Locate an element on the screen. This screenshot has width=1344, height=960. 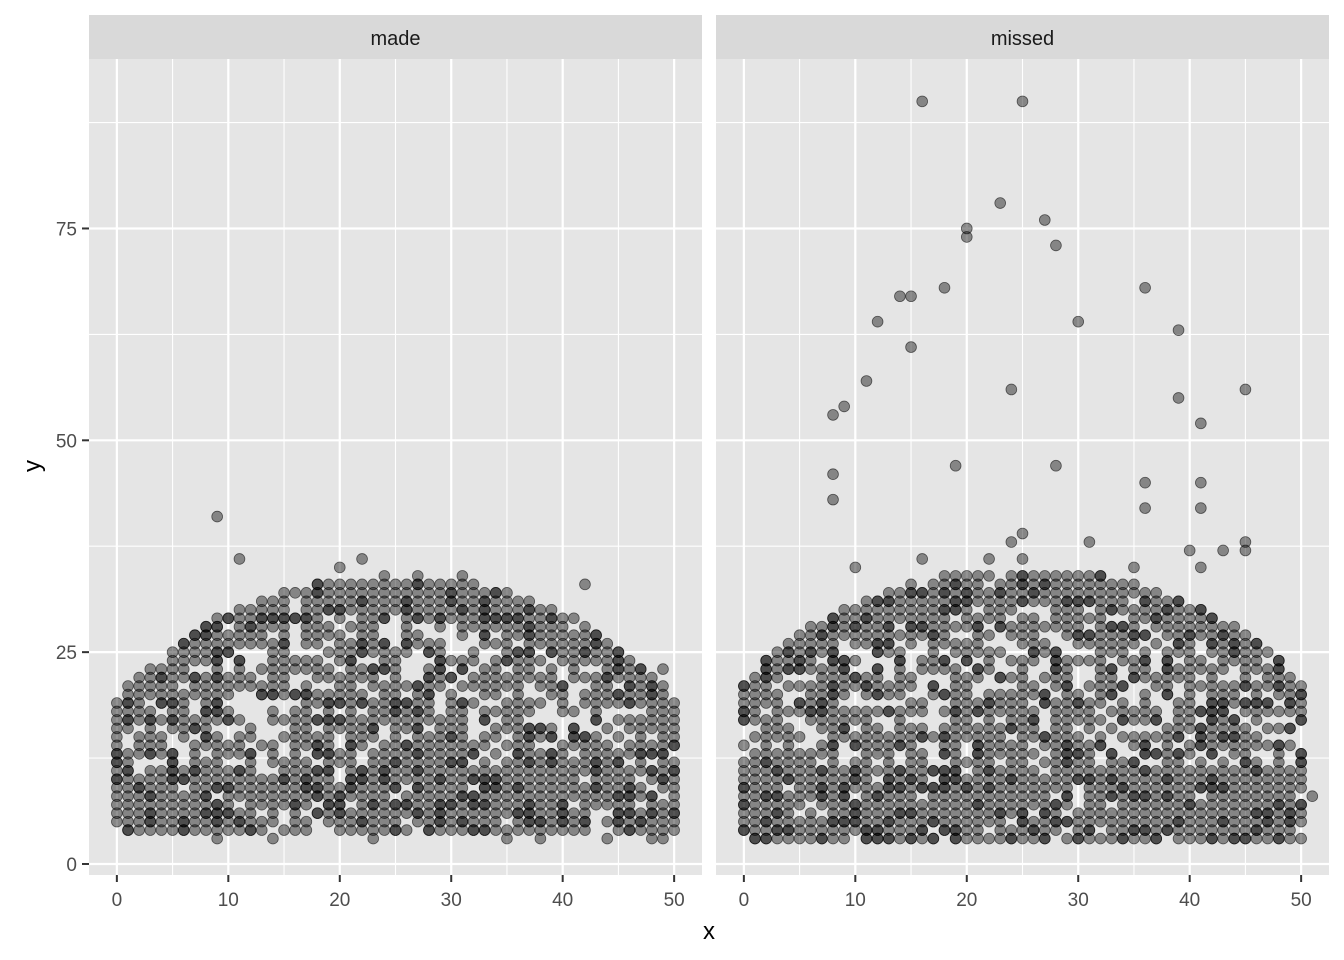
y-tick-label: 25 is located at coordinates (66, 653).